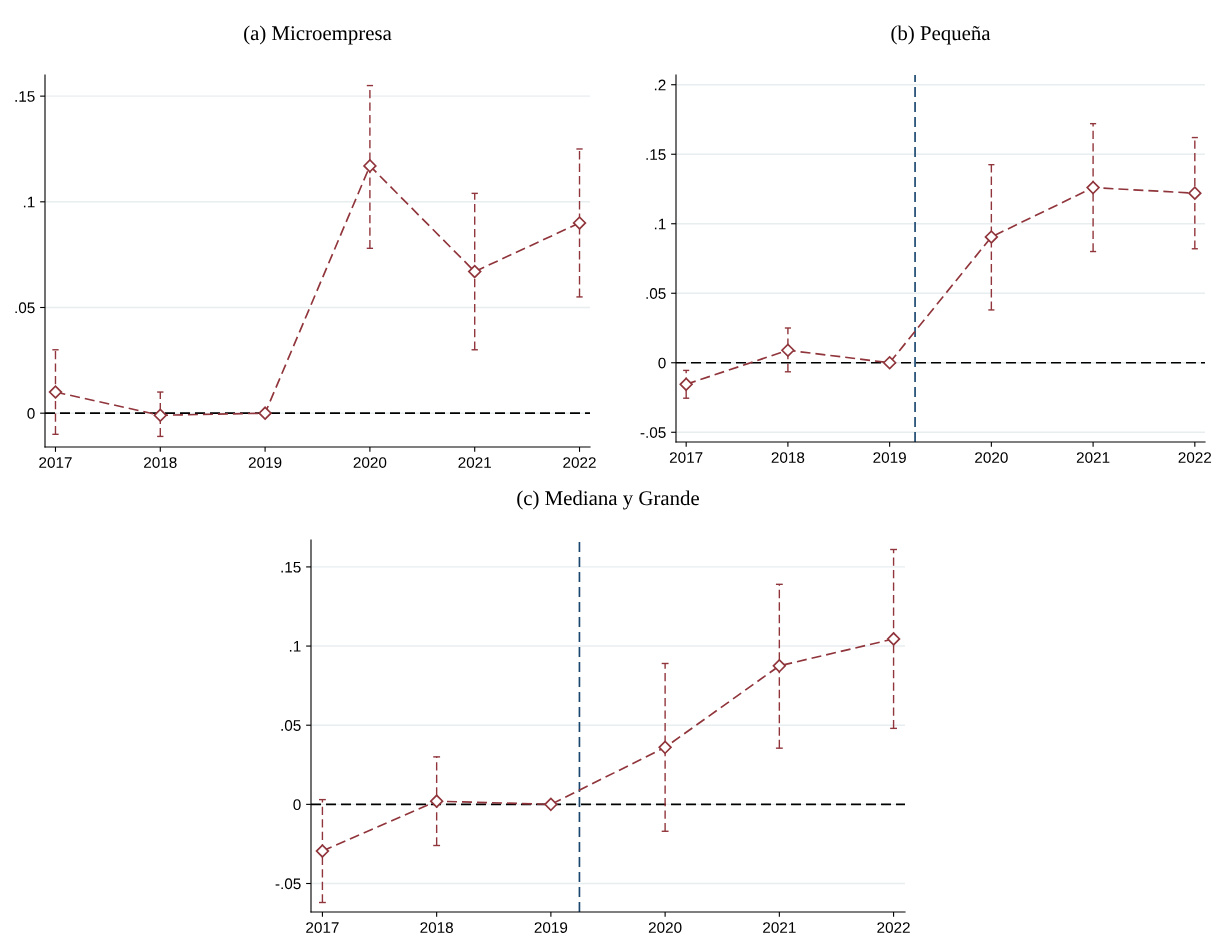 This screenshot has height=938, width=1232. What do you see at coordinates (660, 85) in the screenshot?
I see `y-tick-label: .2` at bounding box center [660, 85].